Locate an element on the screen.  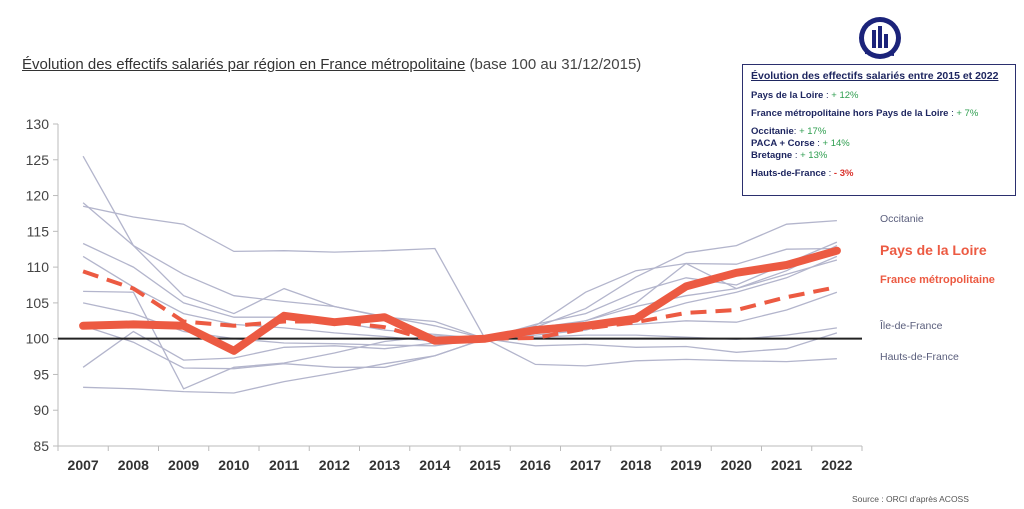
x-tick-label: 2020 is located at coordinates (736, 465).